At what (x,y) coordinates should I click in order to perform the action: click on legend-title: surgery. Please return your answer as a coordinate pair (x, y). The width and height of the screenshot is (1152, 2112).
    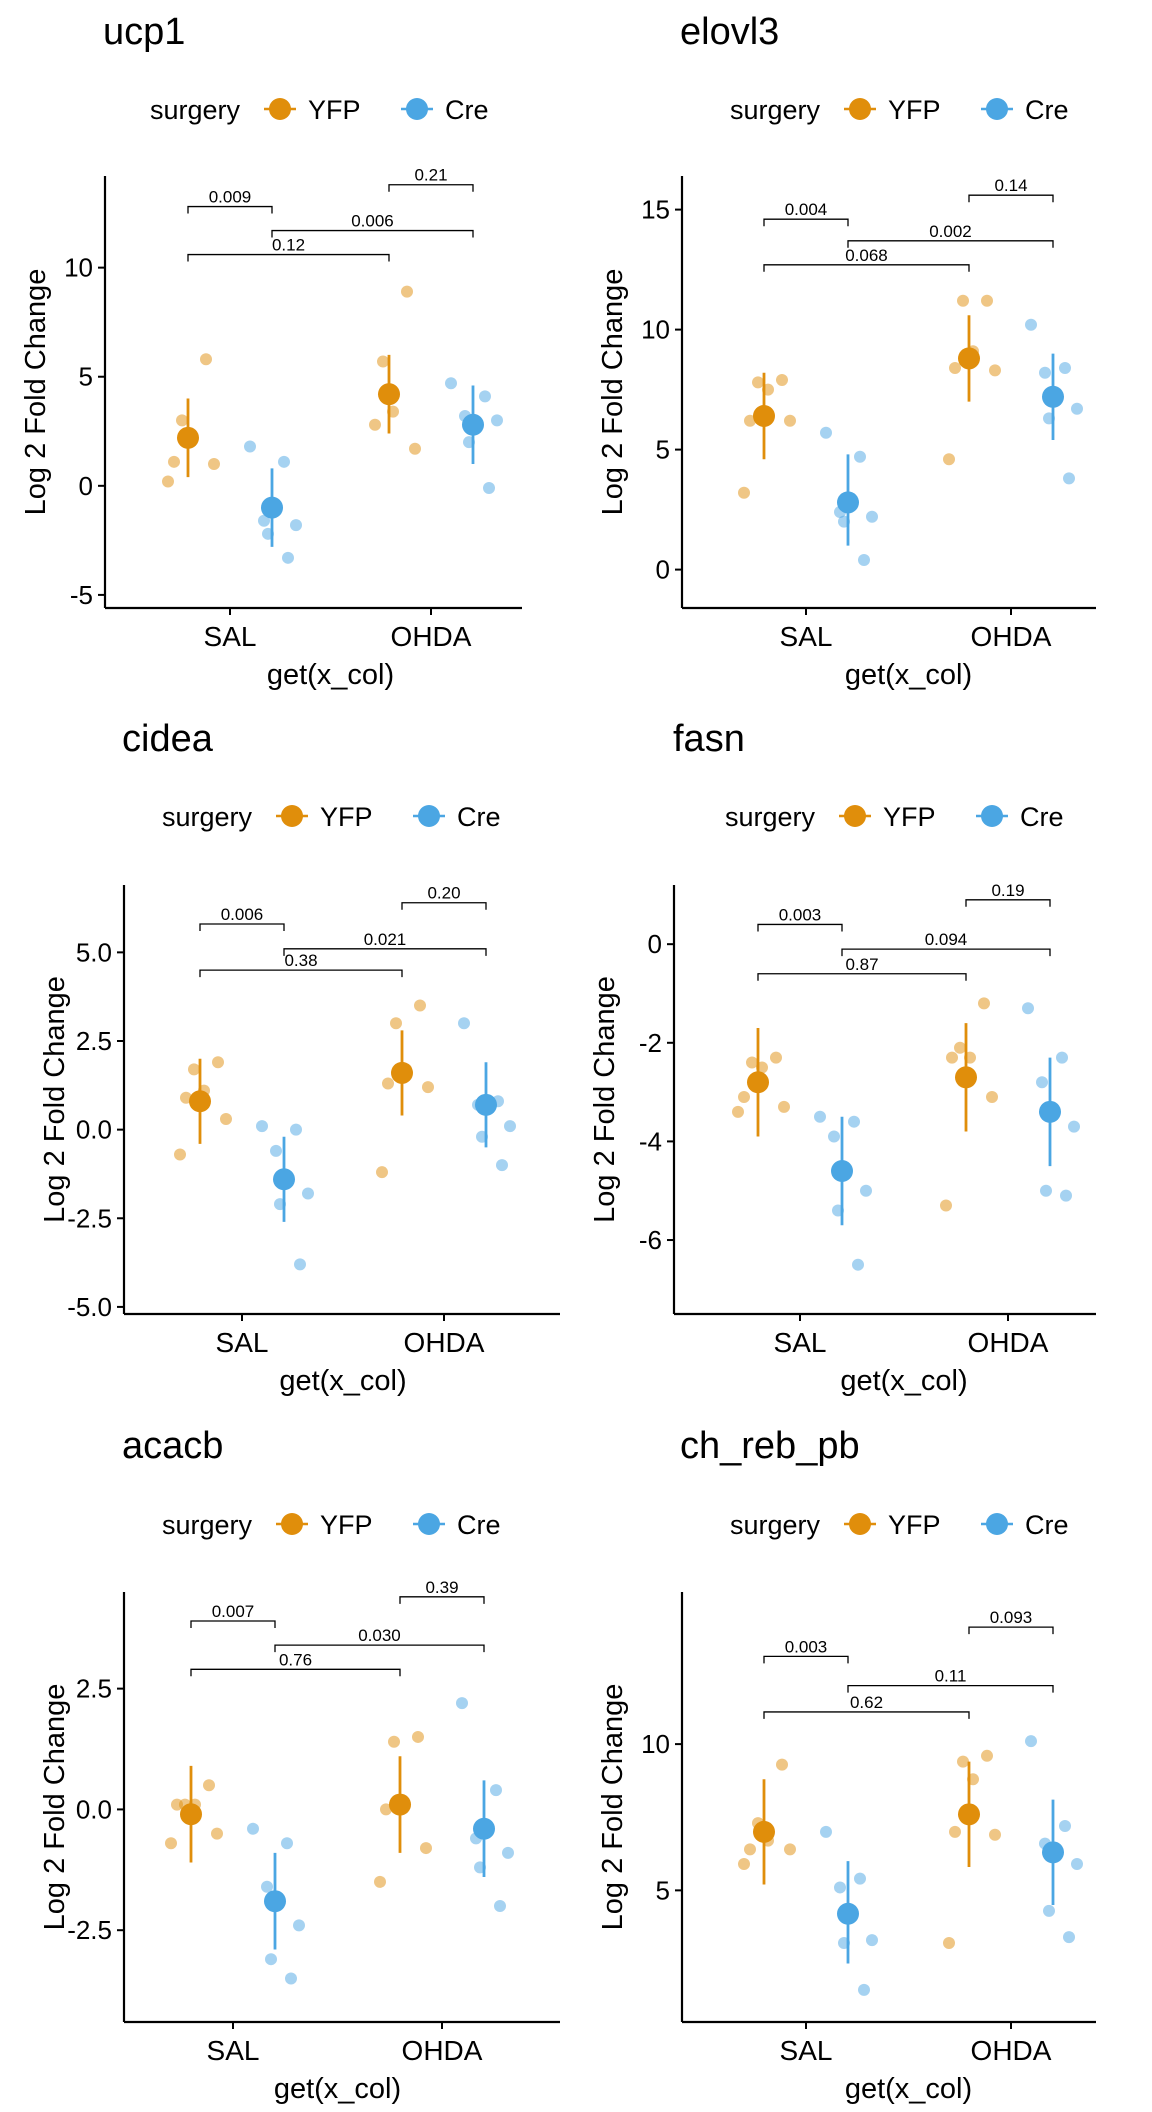
    Looking at the image, I should click on (770, 817).